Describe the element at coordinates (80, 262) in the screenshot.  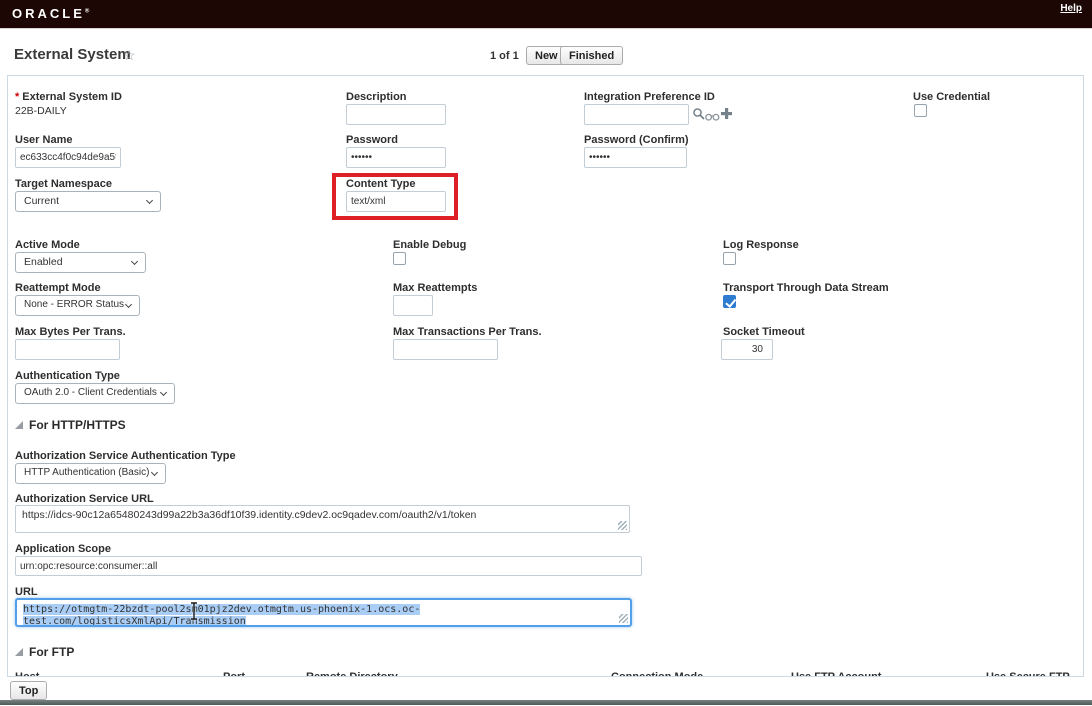
I see `active-mode-select: Enabled` at that location.